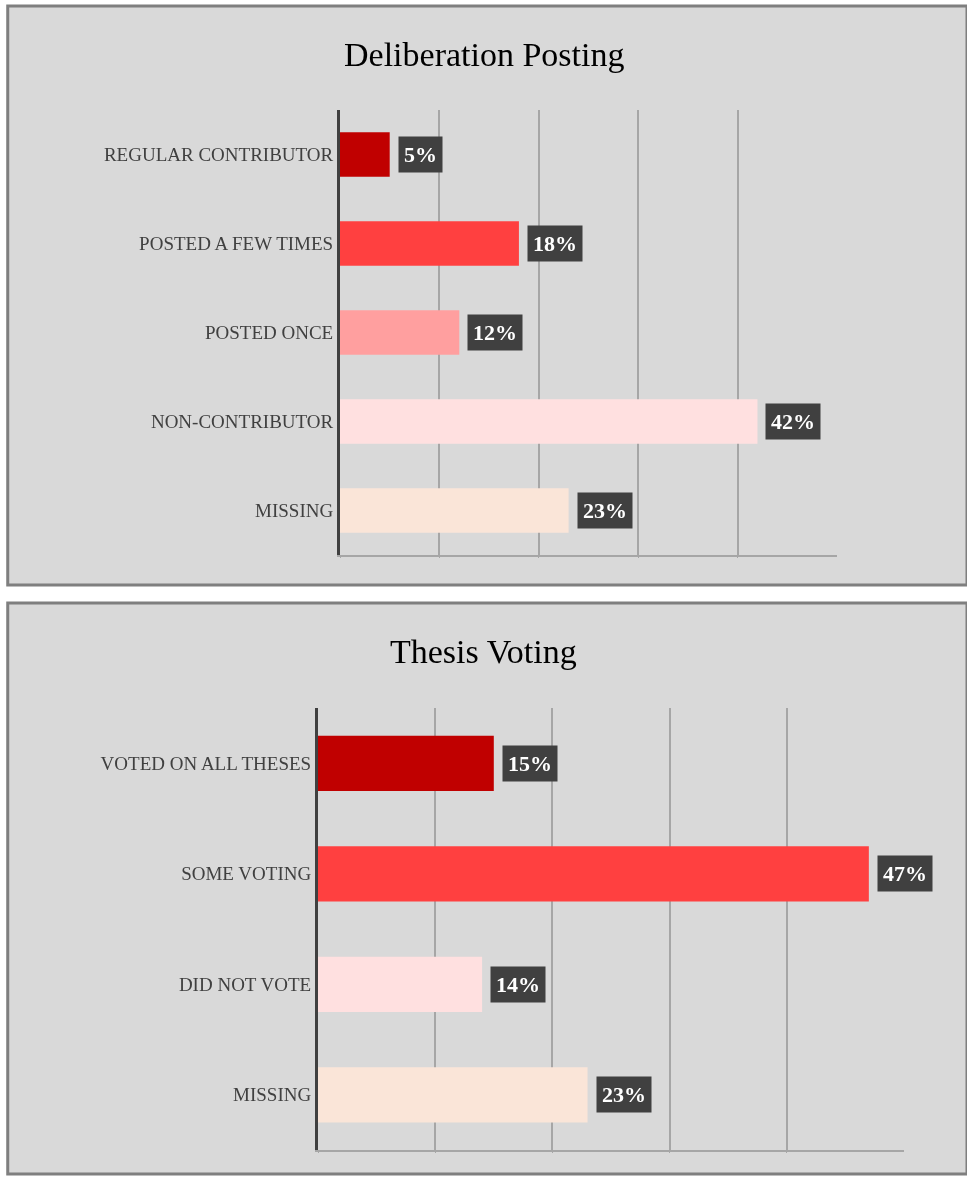 The height and width of the screenshot is (1180, 967). Describe the element at coordinates (495, 332) in the screenshot. I see `data-label: 12%` at that location.